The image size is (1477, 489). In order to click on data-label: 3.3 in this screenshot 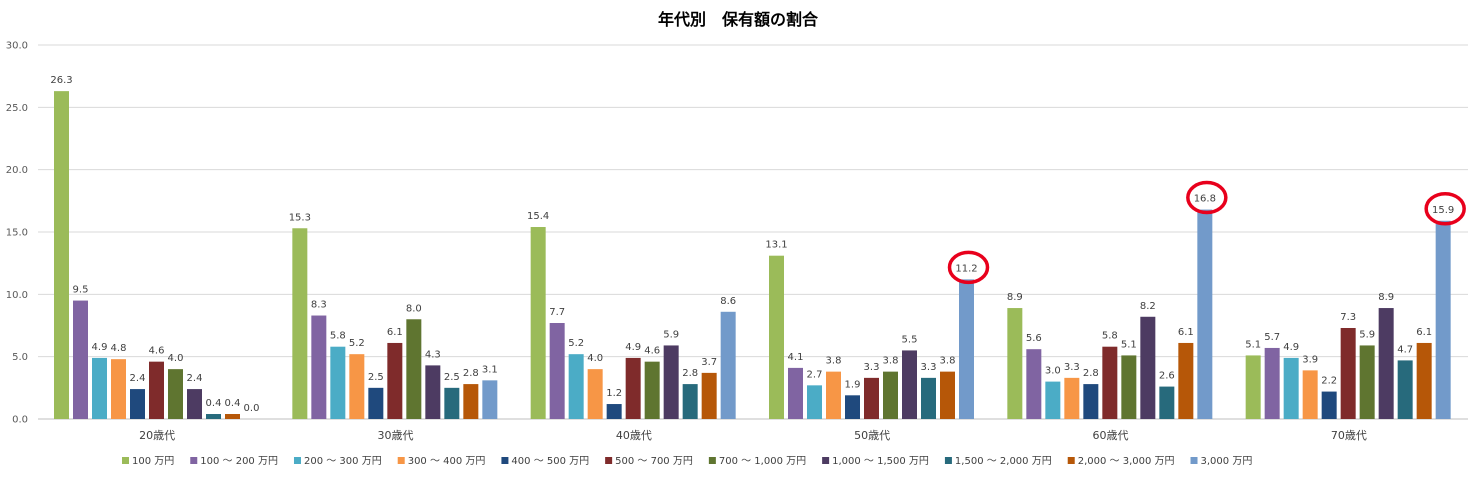, I will do `click(929, 367)`.